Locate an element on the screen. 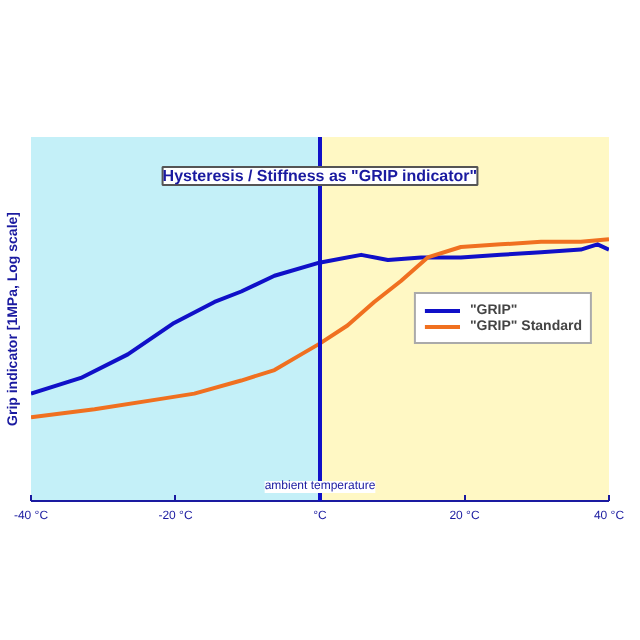 Image resolution: width=640 pixels, height=640 pixels. chart-title: Hysteresis / Stiffness as "GRIP indicator" is located at coordinates (320, 176).